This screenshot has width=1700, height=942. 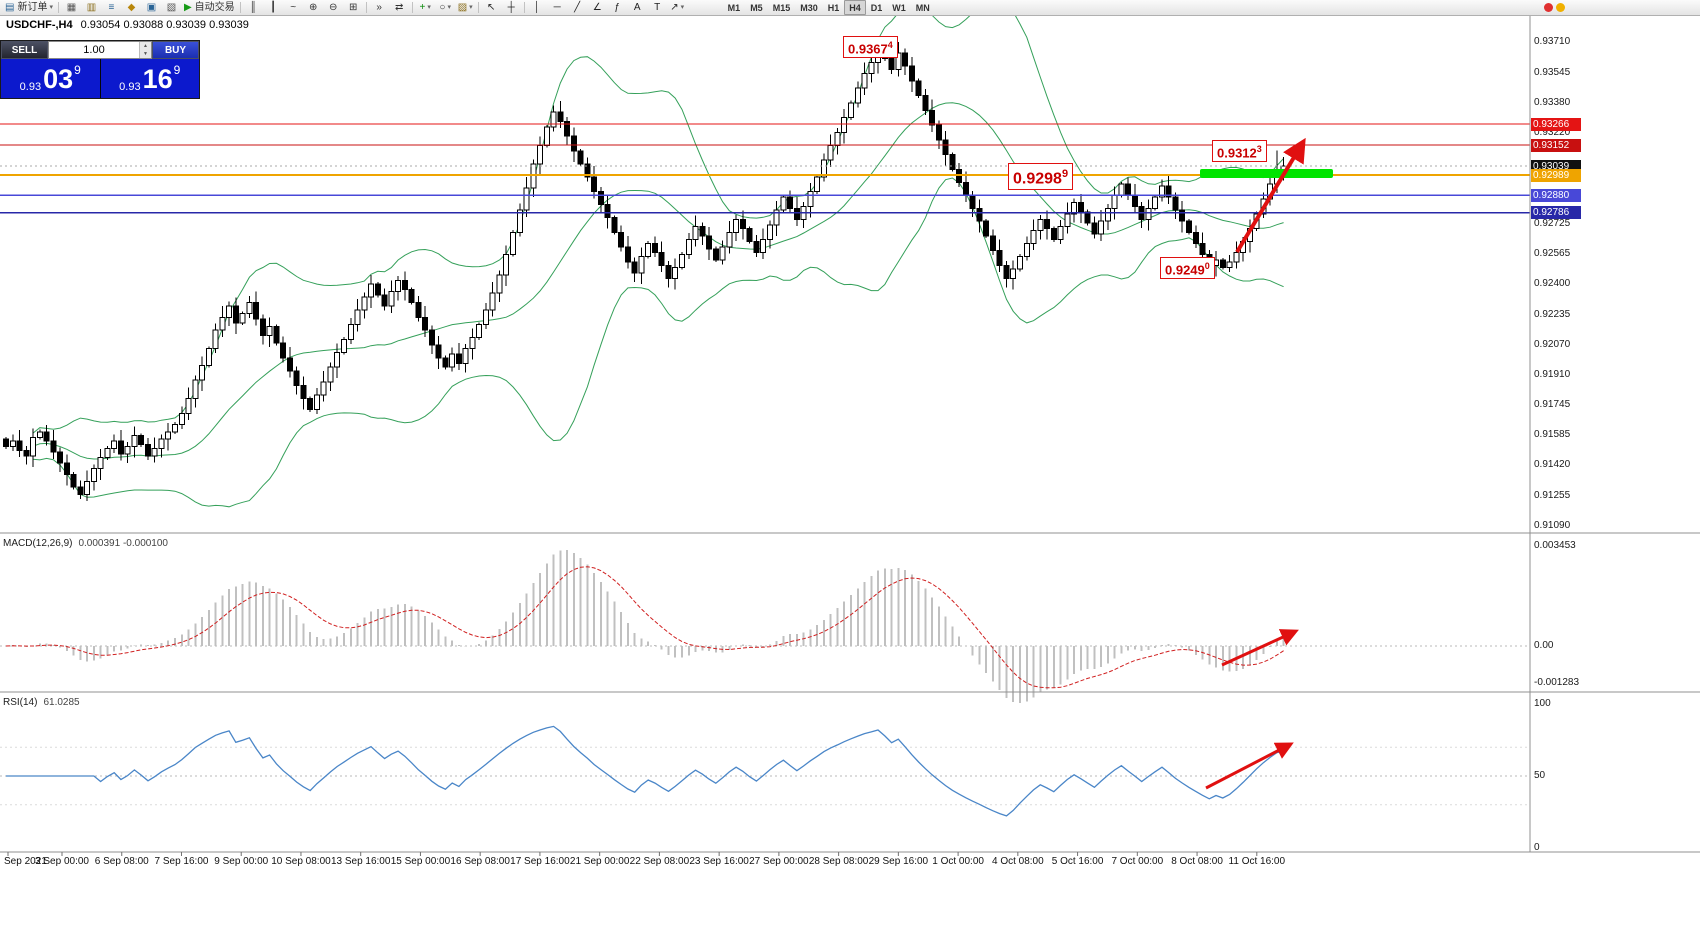 What do you see at coordinates (24, 50) in the screenshot?
I see `sell-button: SELL` at bounding box center [24, 50].